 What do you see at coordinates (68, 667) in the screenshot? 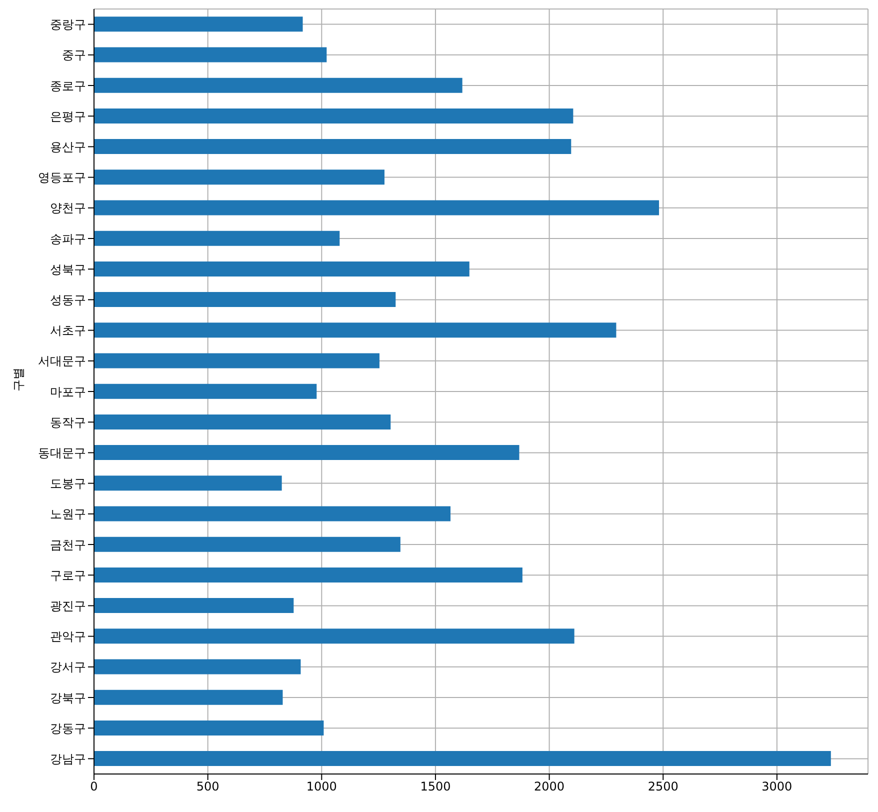
I see `y-tick-label: 강서구` at bounding box center [68, 667].